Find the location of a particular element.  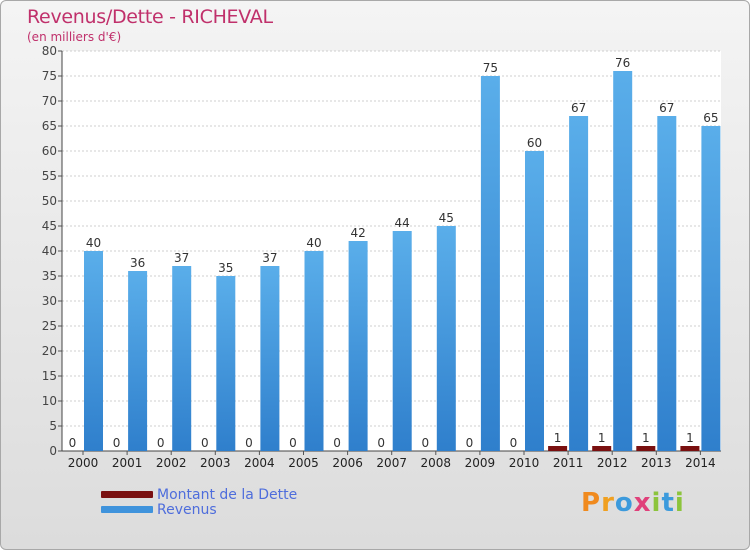

revenue-bar-2002 is located at coordinates (182, 358).